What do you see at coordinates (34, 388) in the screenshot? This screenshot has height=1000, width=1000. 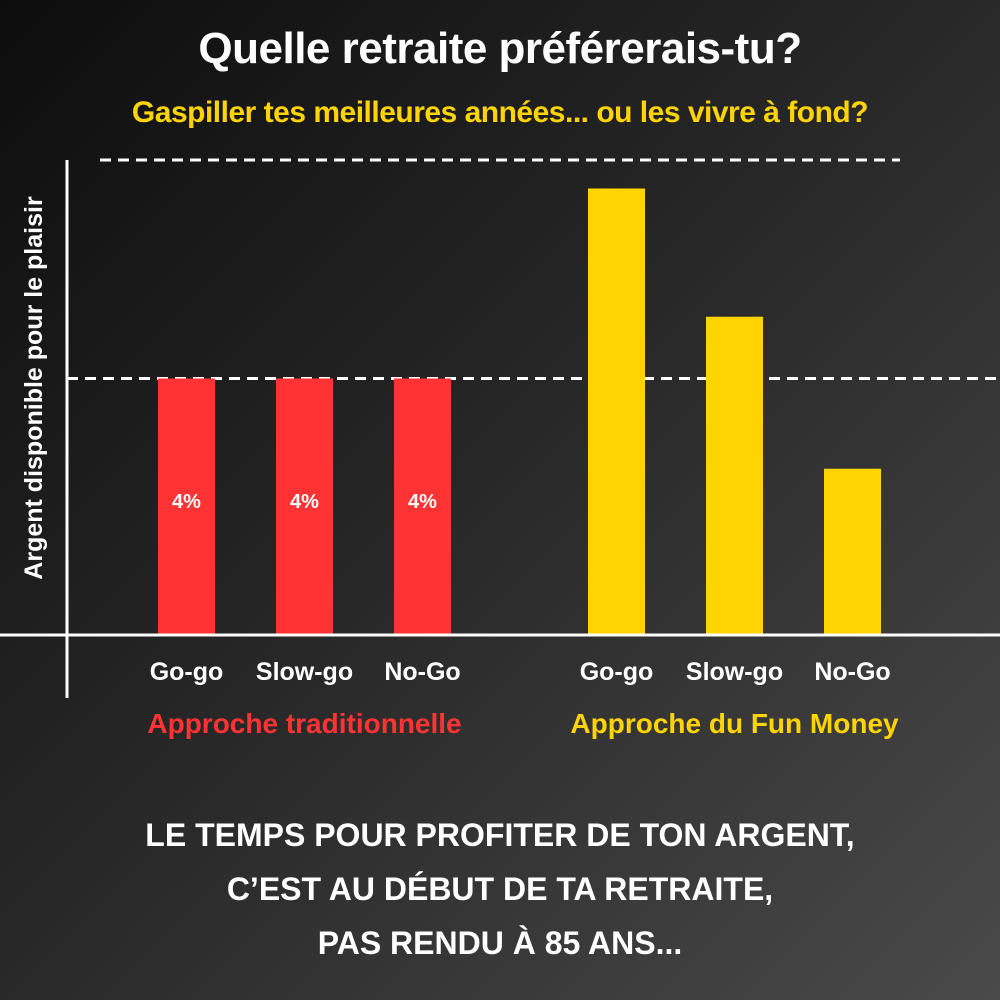 I see `y-axis-label: Argent disponible pour le plaisir` at bounding box center [34, 388].